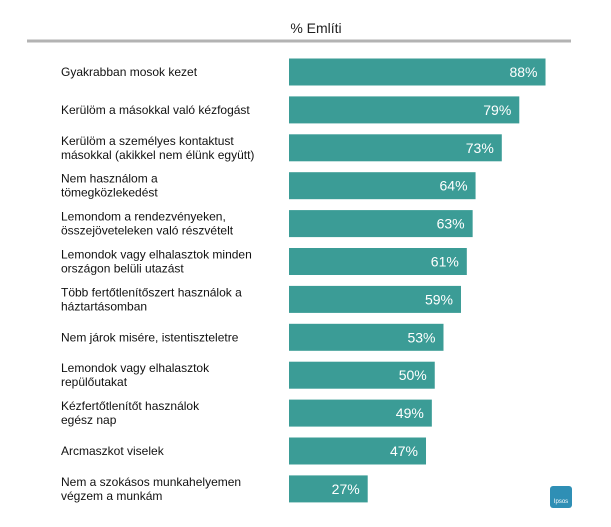 The width and height of the screenshot is (611, 527). Describe the element at coordinates (445, 262) in the screenshot. I see `bar-value-label: 61%` at that location.